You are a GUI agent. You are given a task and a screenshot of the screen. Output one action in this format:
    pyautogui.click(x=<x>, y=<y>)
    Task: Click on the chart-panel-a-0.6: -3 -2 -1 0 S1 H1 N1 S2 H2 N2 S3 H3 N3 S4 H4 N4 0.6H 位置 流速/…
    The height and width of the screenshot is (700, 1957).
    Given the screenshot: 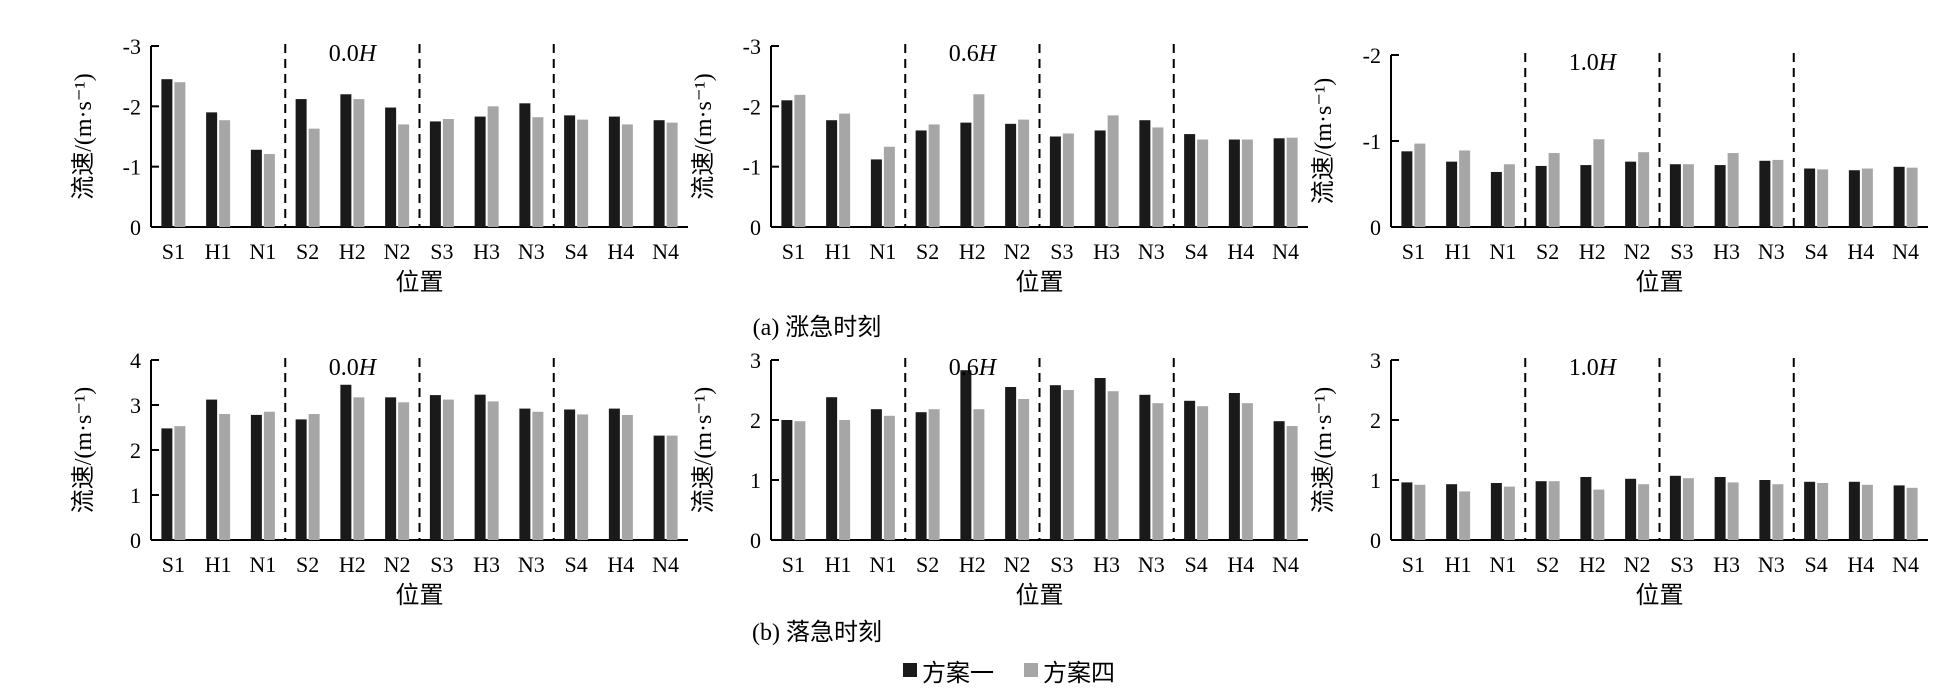 What is the action you would take?
    pyautogui.click(x=999, y=165)
    